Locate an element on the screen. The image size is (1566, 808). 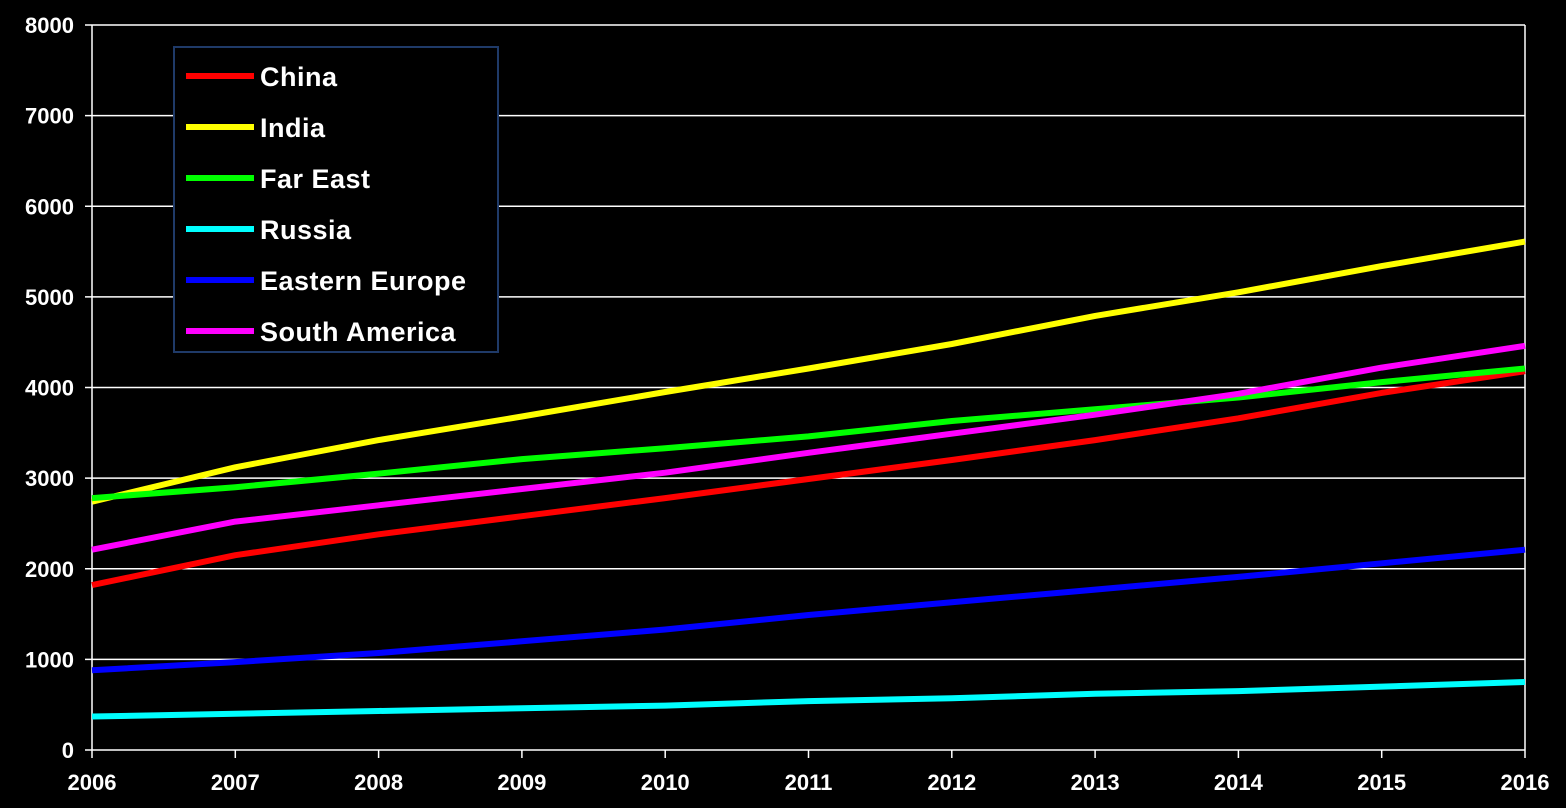
y-tick-label: 5000 is located at coordinates (49, 297).